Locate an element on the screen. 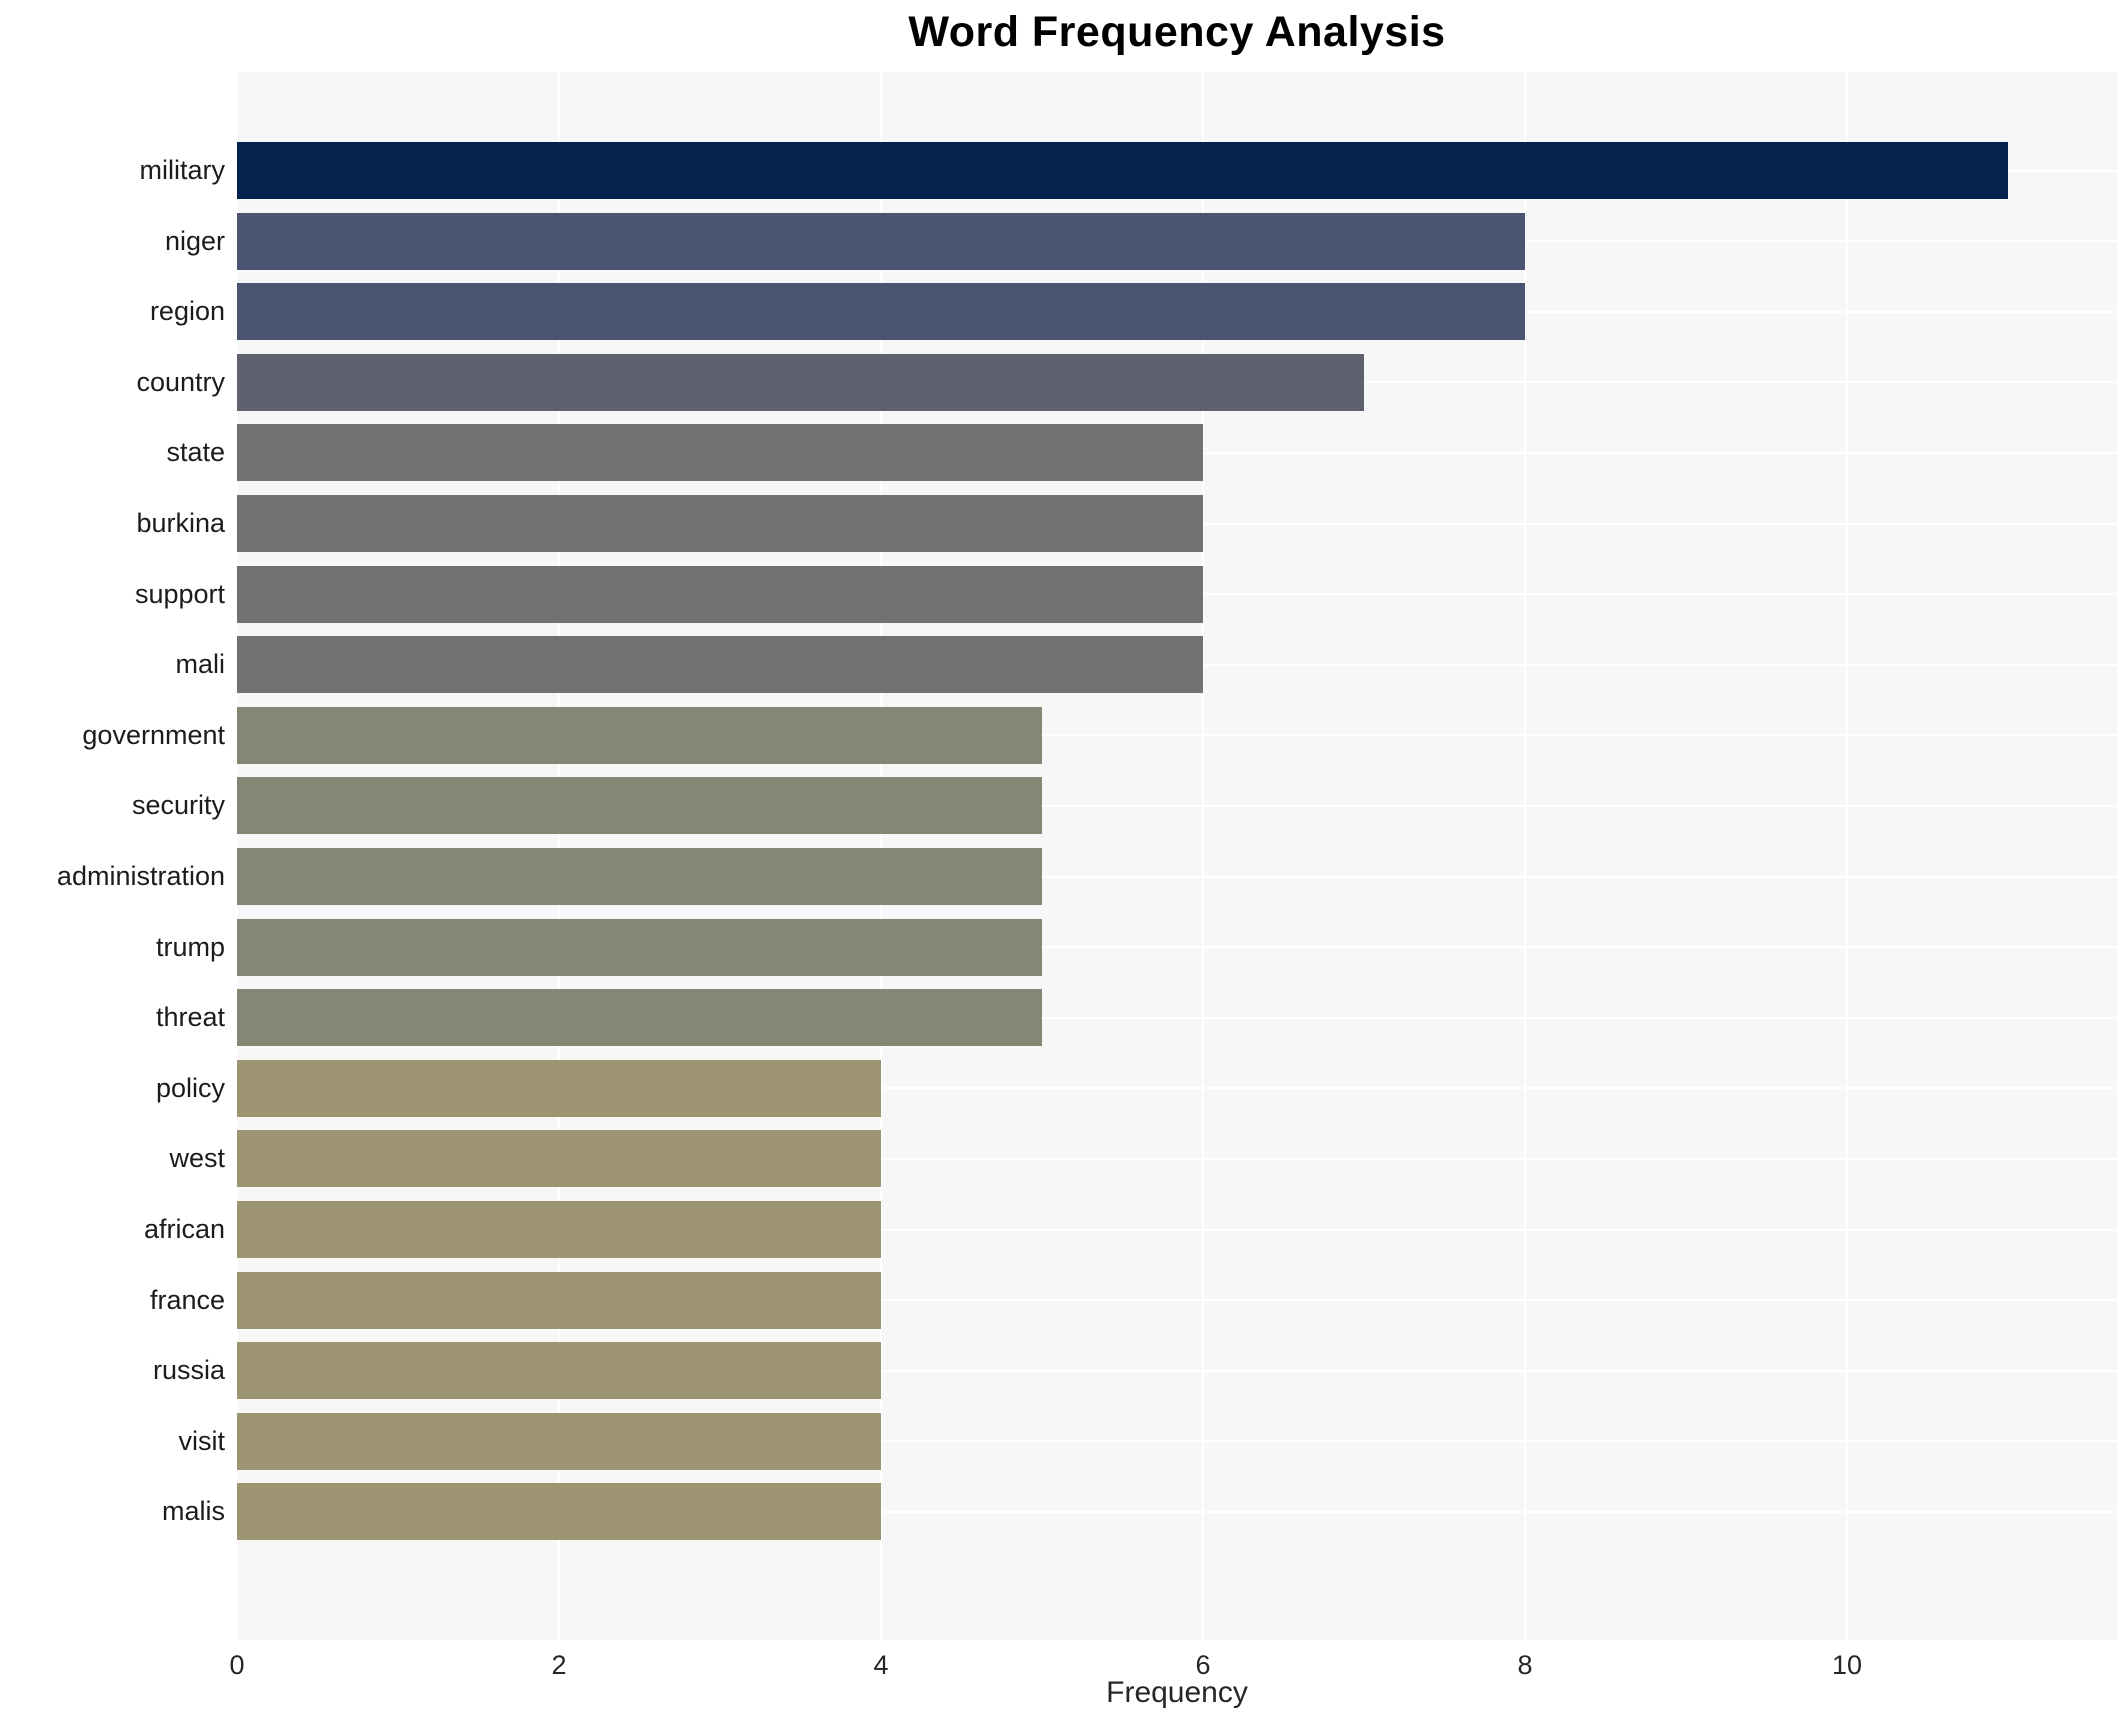  y-axis-label-security: security is located at coordinates (178, 805).